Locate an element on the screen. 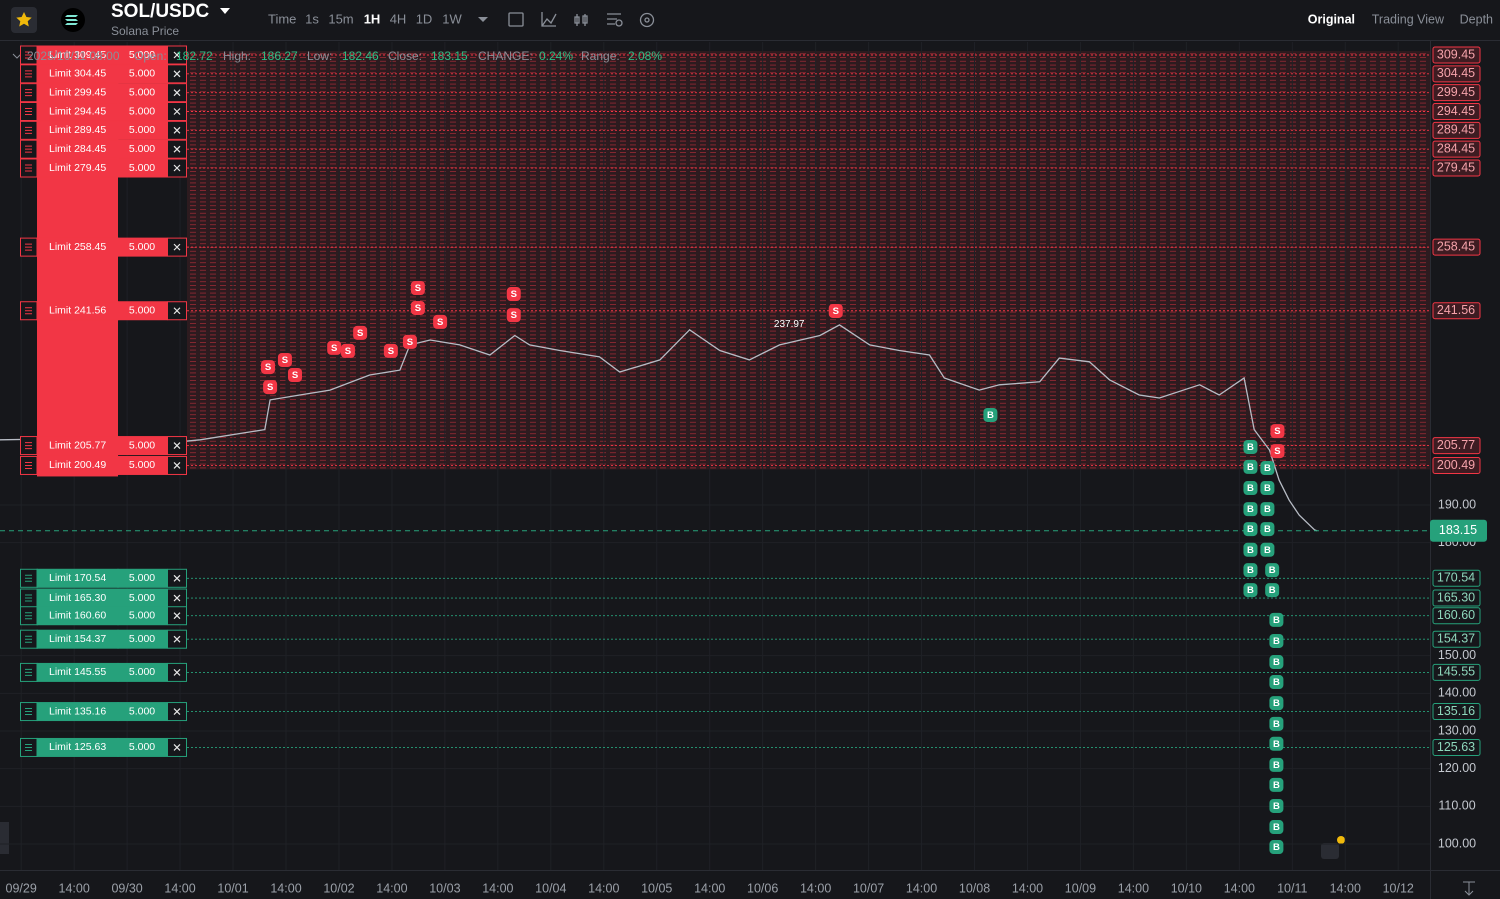  ohlc-field-value: 0.24% is located at coordinates (556, 56).